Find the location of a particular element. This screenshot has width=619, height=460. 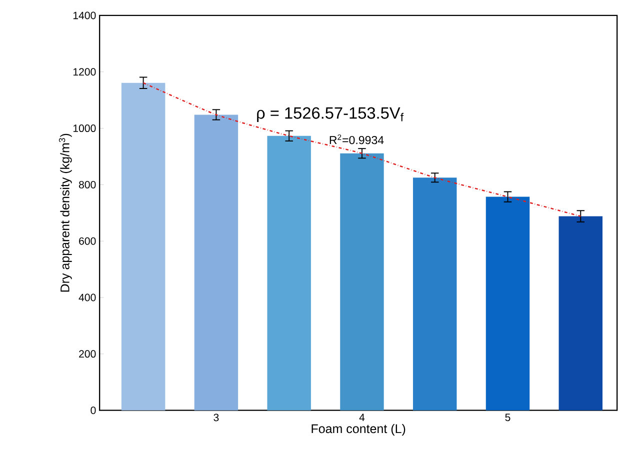

annotation: R$^{2}$=0.9934 is located at coordinates (357, 139).